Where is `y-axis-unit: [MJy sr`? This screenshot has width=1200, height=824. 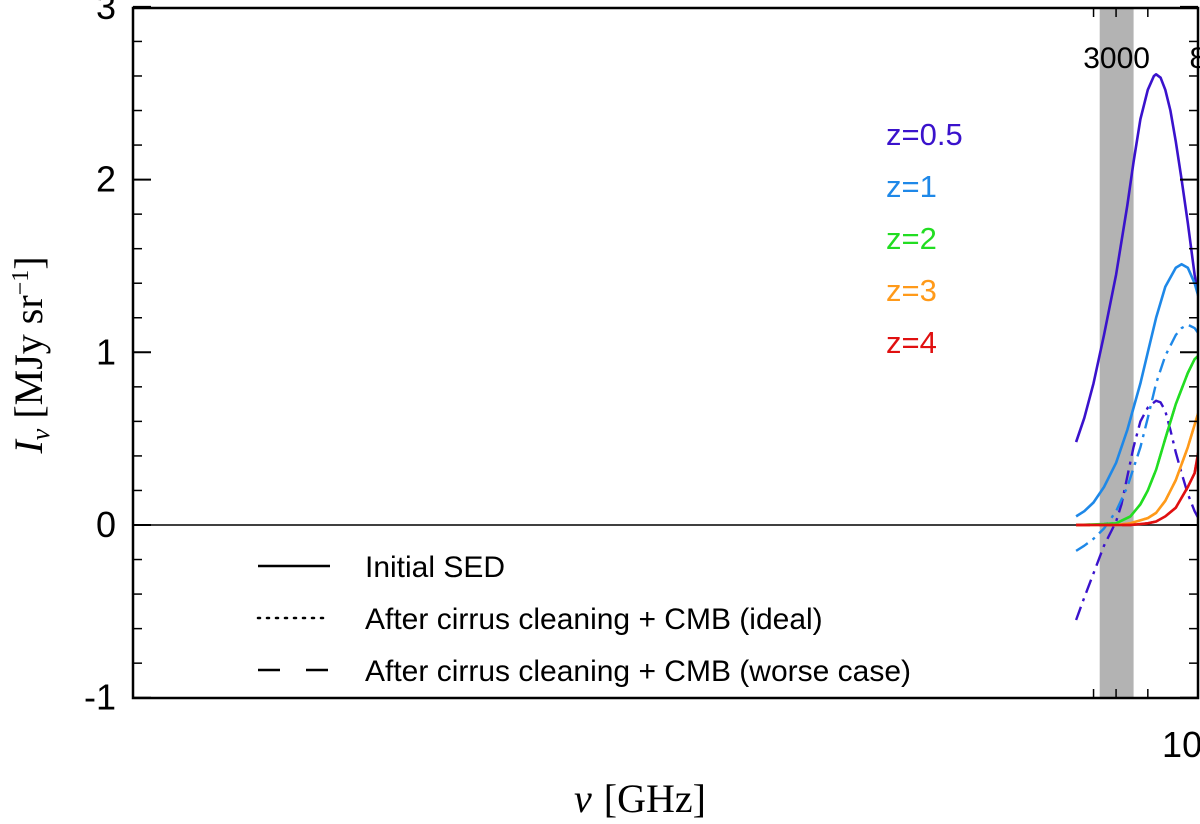 y-axis-unit: [MJy sr is located at coordinates (28, 356).